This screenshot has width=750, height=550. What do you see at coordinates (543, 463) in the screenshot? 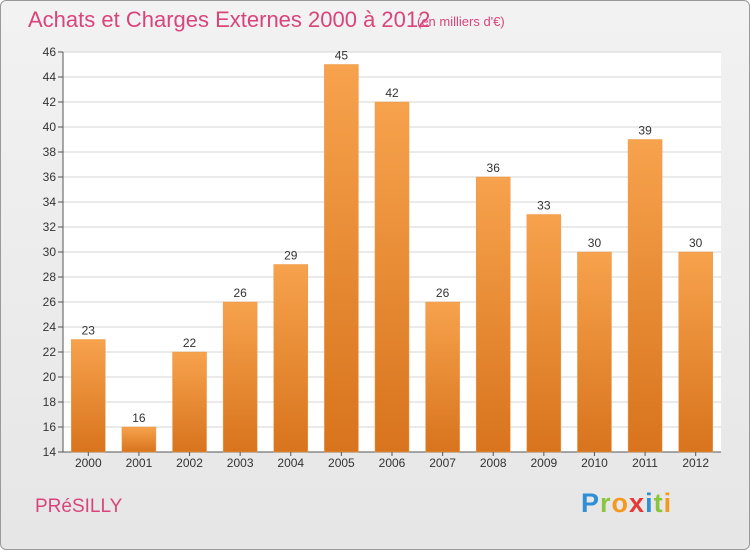
I see `x-tick-label: 2009` at bounding box center [543, 463].